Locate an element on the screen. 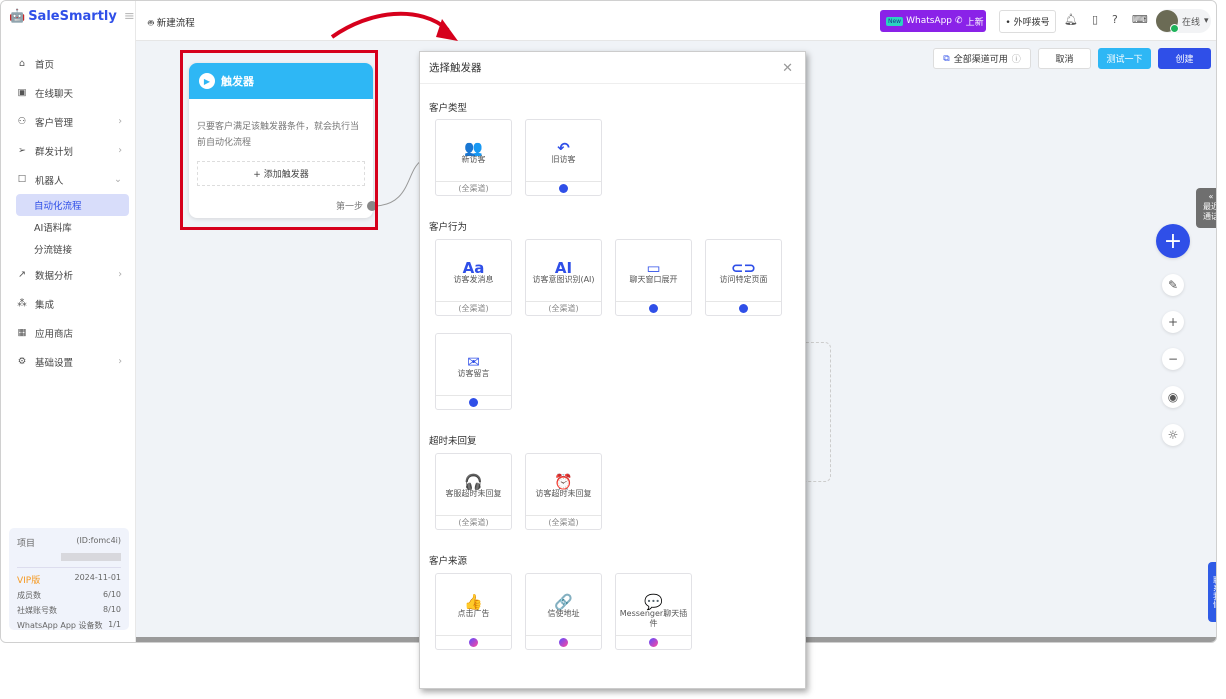 The width and height of the screenshot is (1226, 699). robot-icon: ☐ is located at coordinates (22, 179).